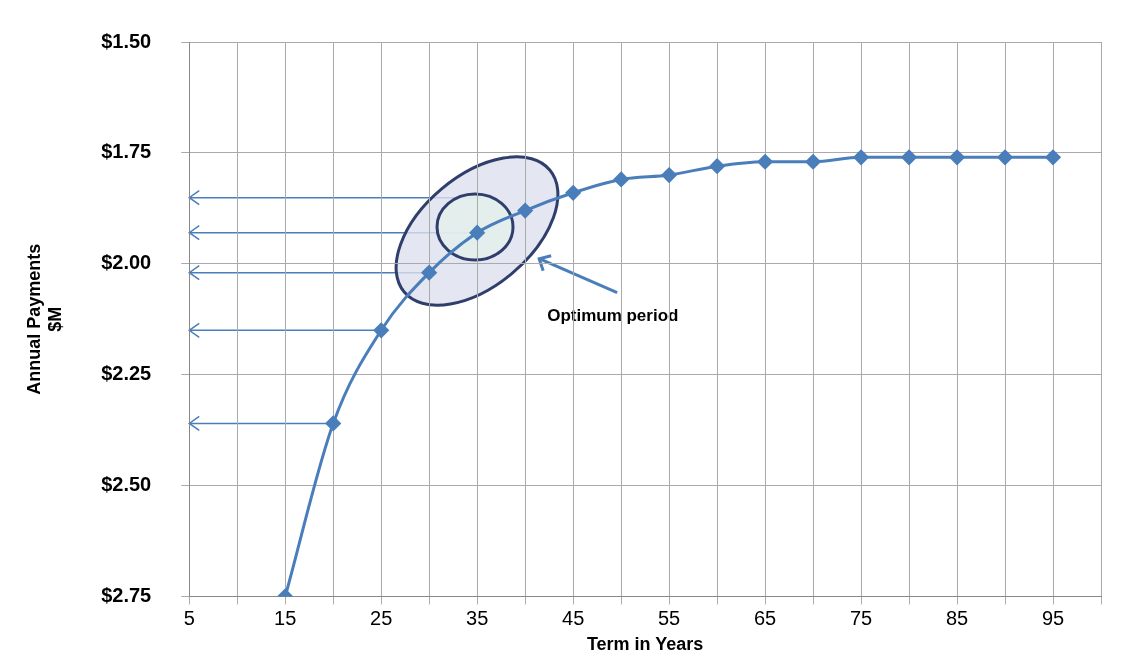 The width and height of the screenshot is (1131, 656). Describe the element at coordinates (477, 617) in the screenshot. I see `x-tick-label: 35` at that location.